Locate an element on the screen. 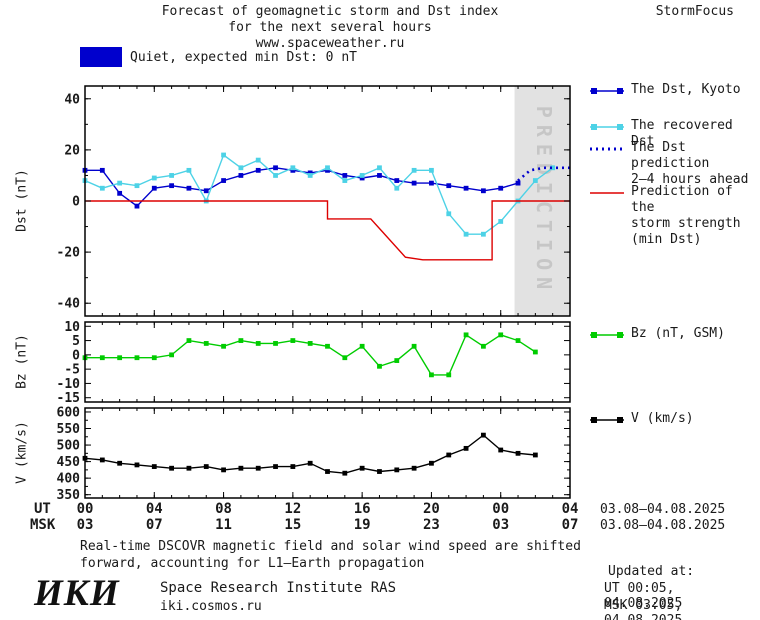 The width and height of the screenshot is (760, 620). msk-row-label: MSK is located at coordinates (43, 525).